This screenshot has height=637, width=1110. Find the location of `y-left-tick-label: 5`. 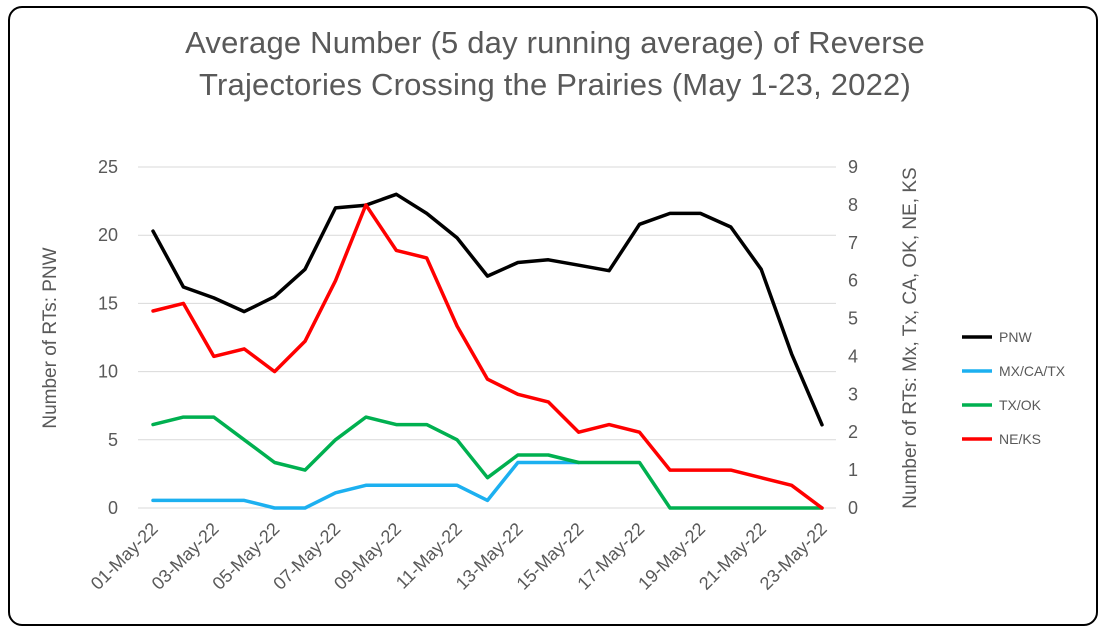

y-left-tick-label: 5 is located at coordinates (113, 440).